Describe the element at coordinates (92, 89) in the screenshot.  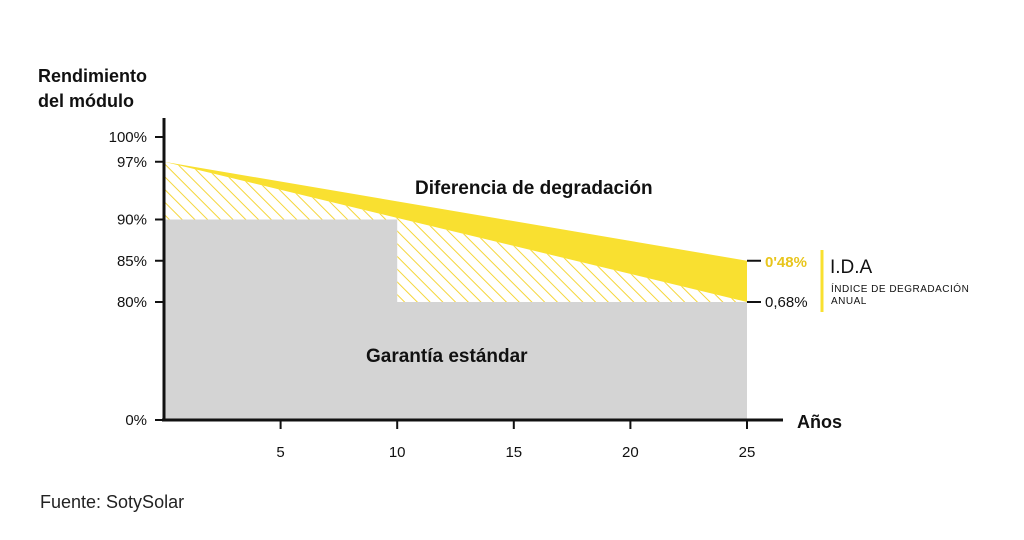
I see `y-axis-title: Rendimiento del módulo` at that location.